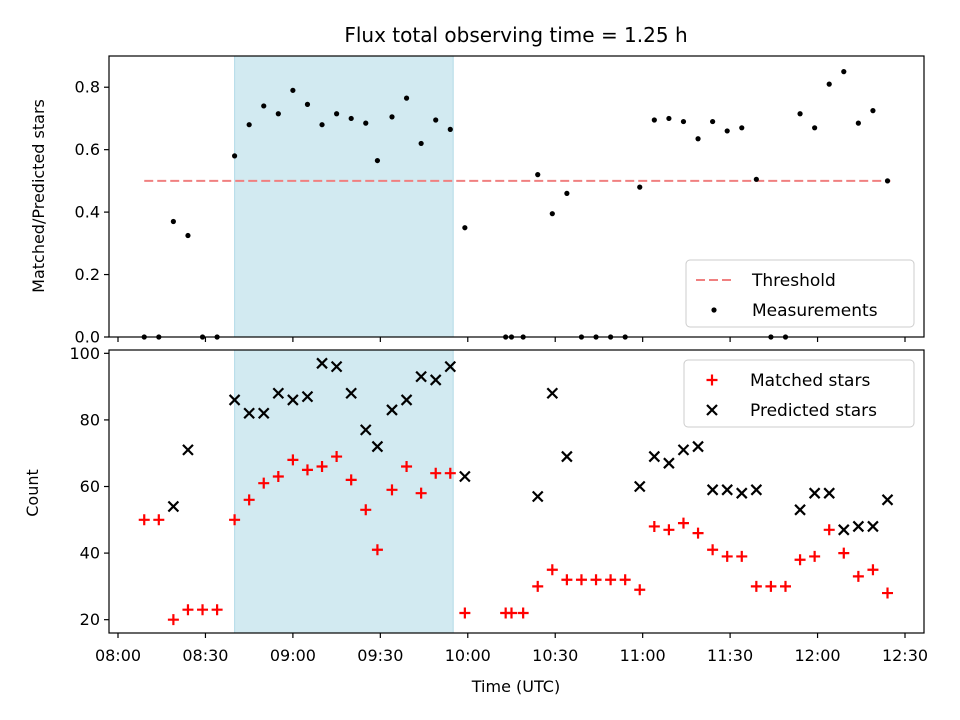  I want to click on bottom-xlabel: Time (UTC), so click(515, 686).